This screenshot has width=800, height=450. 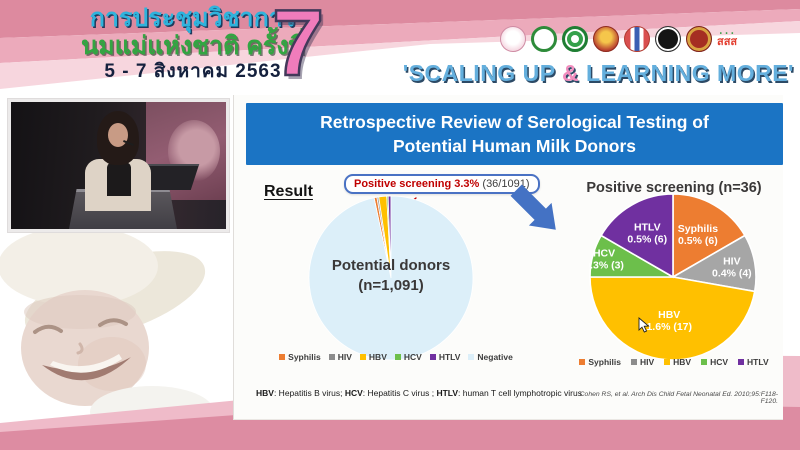 What do you see at coordinates (606, 260) in the screenshot?
I see `slice-label-hcv: HCV0.3% (3)` at bounding box center [606, 260].